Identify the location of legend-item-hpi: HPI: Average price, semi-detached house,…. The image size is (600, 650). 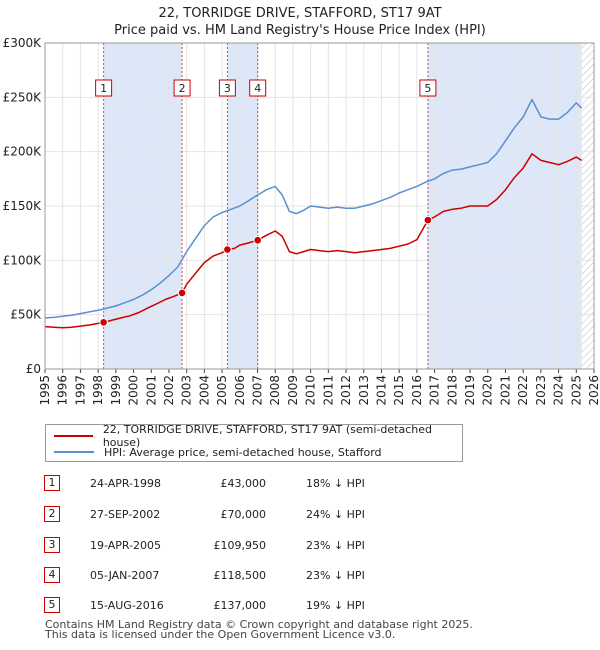
(218, 452).